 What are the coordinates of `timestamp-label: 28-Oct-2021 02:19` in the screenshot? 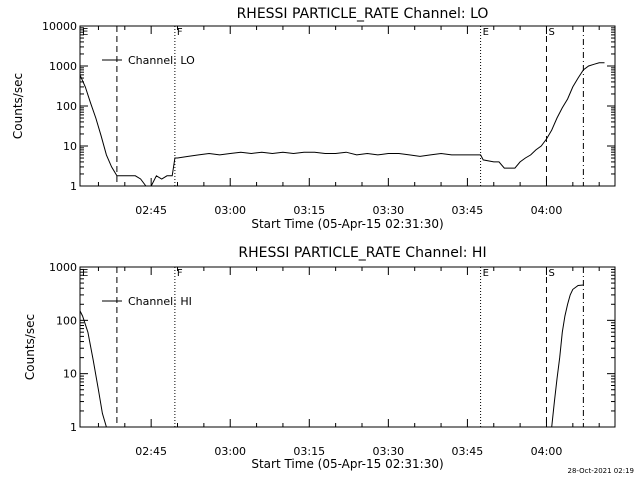 It's located at (601, 471).